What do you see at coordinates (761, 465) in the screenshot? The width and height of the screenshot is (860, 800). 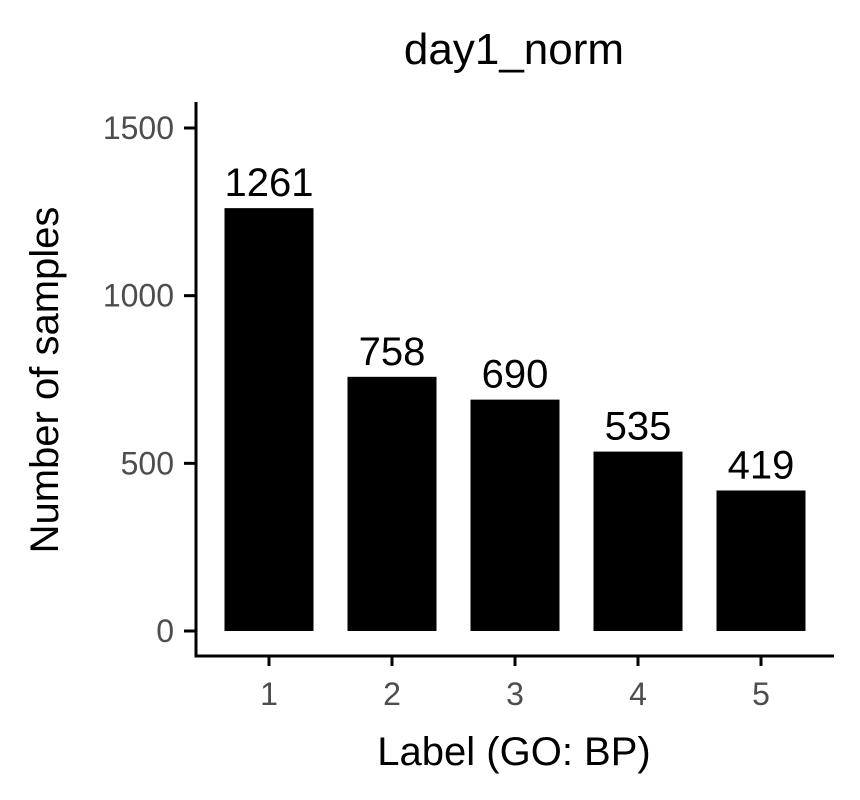 I see `data-label-5: 419` at bounding box center [761, 465].